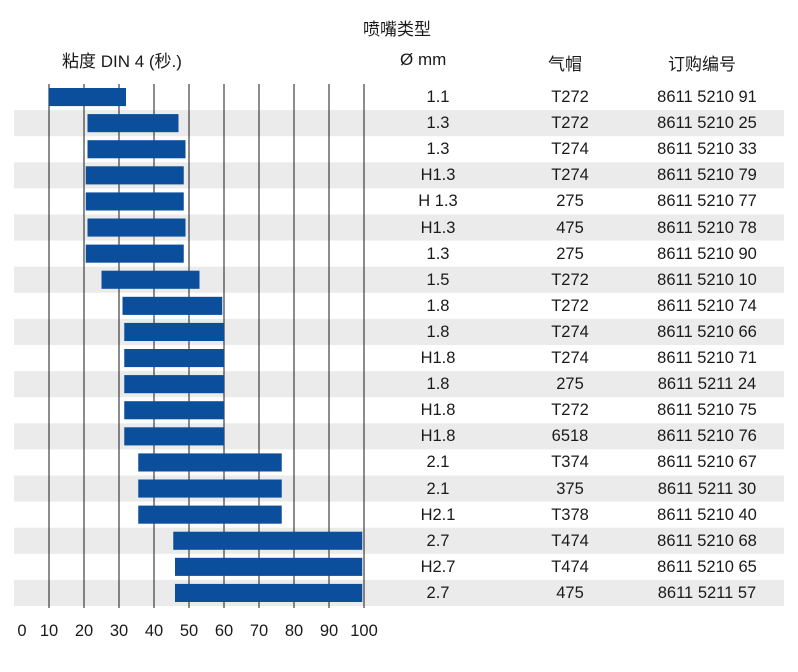 Image resolution: width=798 pixels, height=672 pixels. Describe the element at coordinates (707, 514) in the screenshot. I see `order-number-cell: 8611 5210 40` at that location.